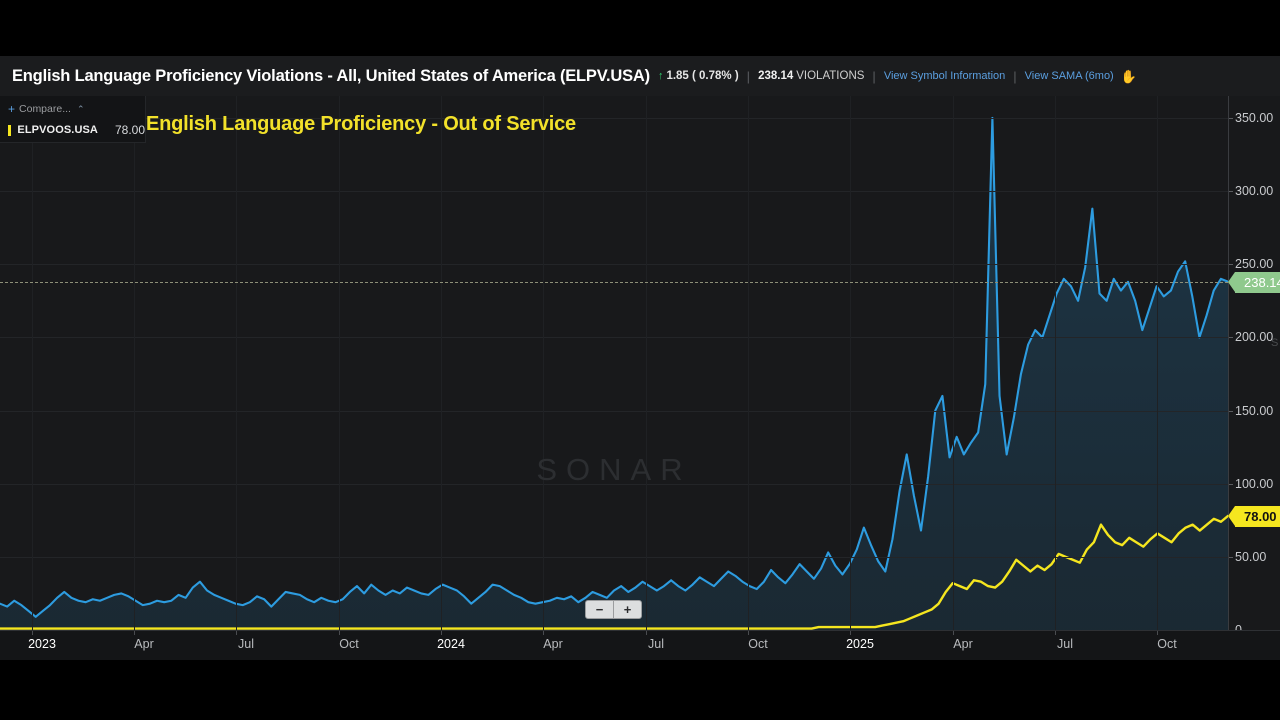 This screenshot has width=1280, height=720. What do you see at coordinates (1275, 343) in the screenshot?
I see `edge-partial-label: S` at bounding box center [1275, 343].